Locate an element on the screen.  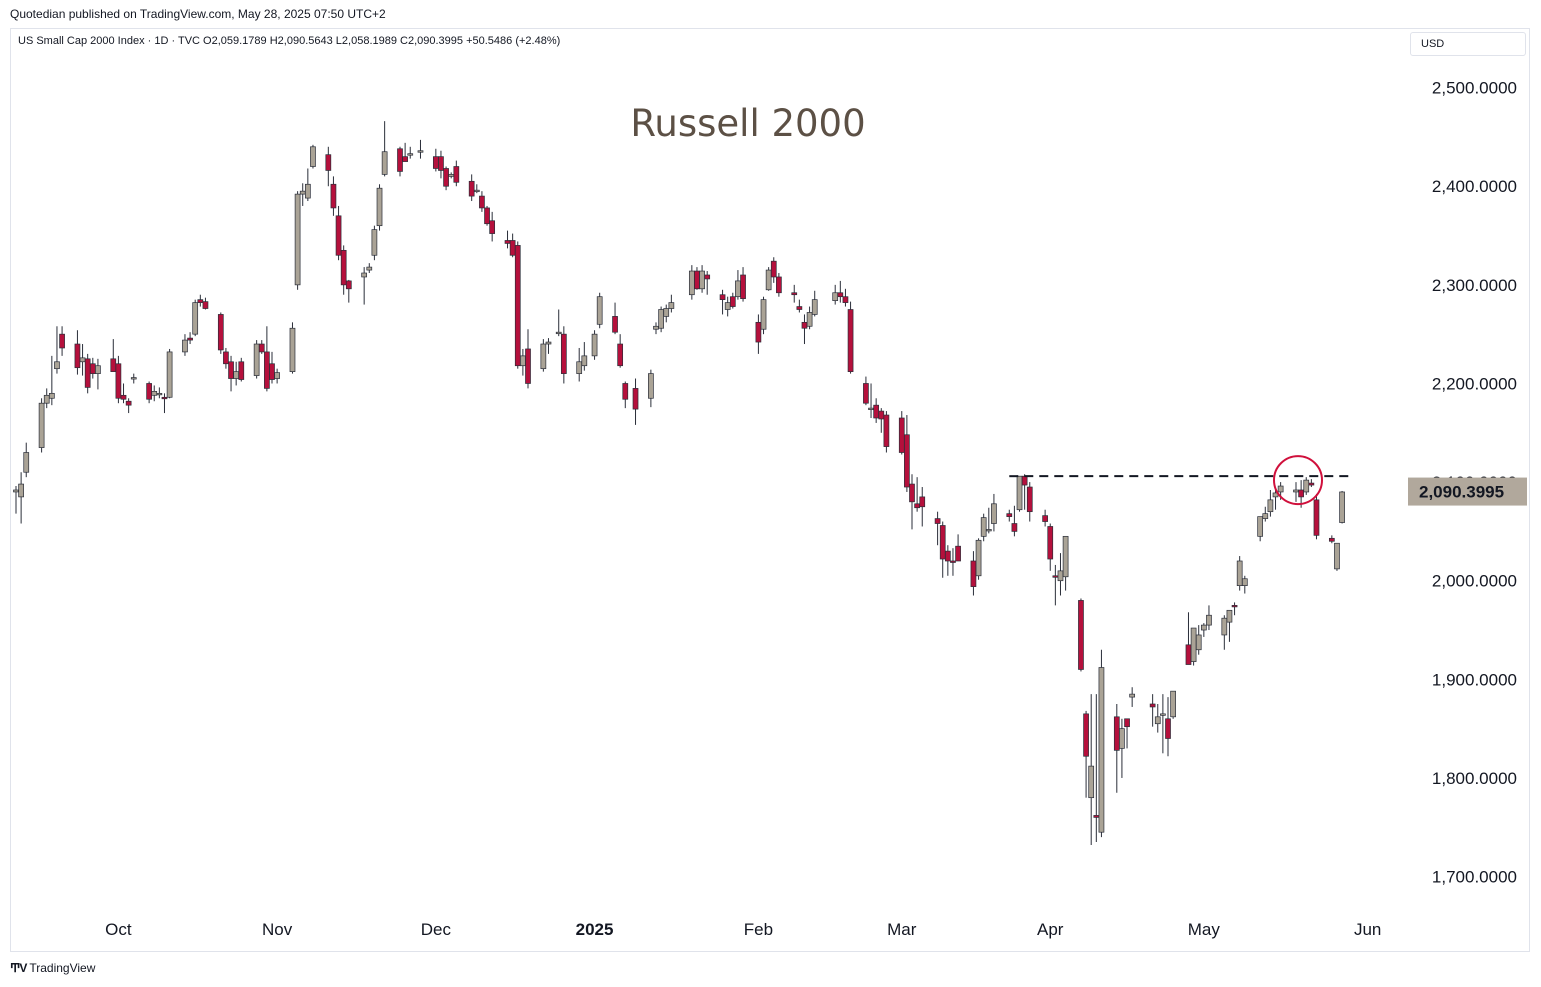
tradingview-brand: ͲV TradingView is located at coordinates (52, 968).